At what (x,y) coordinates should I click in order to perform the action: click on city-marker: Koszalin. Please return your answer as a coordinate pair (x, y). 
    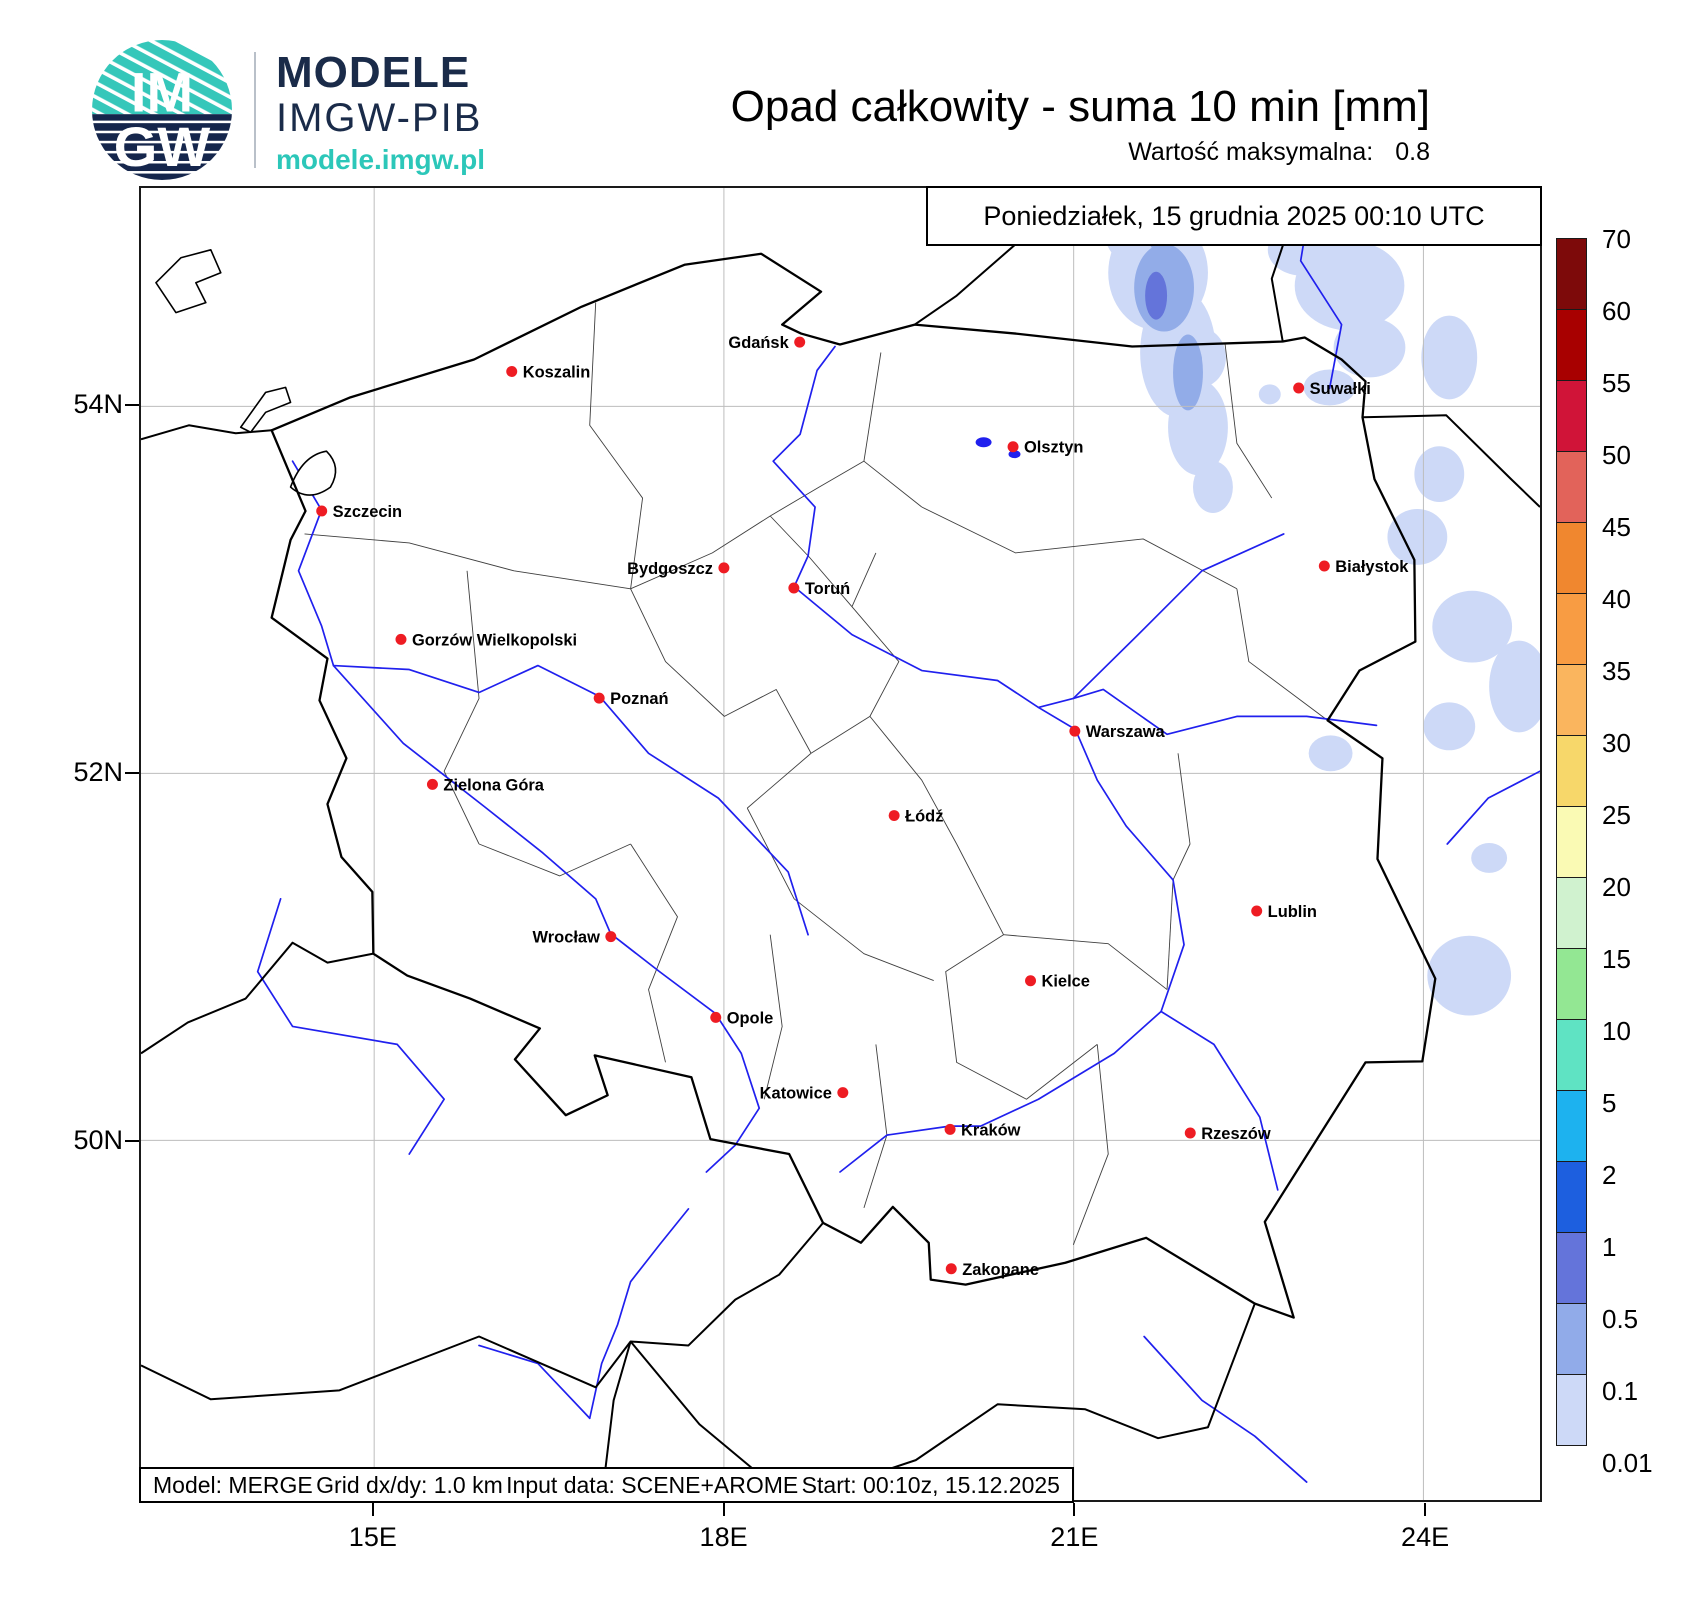
    Looking at the image, I should click on (548, 372).